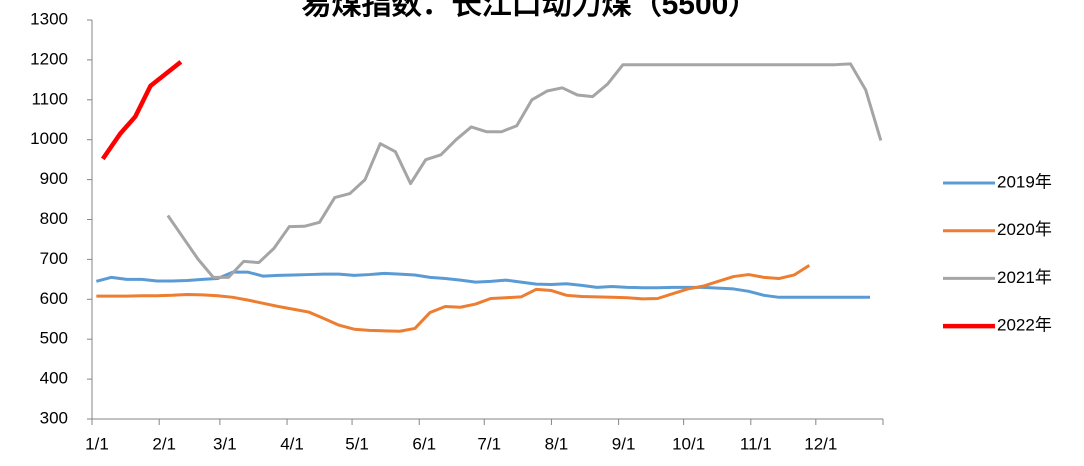  Describe the element at coordinates (54, 298) in the screenshot. I see `y-tick-label: 600` at that location.